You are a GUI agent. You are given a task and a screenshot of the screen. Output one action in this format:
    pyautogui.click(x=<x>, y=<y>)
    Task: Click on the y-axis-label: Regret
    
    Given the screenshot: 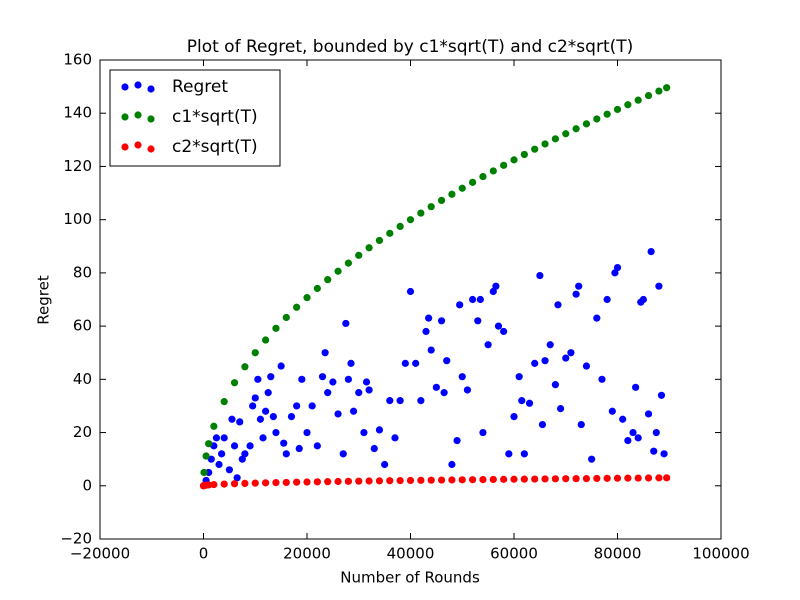 What is the action you would take?
    pyautogui.click(x=44, y=300)
    